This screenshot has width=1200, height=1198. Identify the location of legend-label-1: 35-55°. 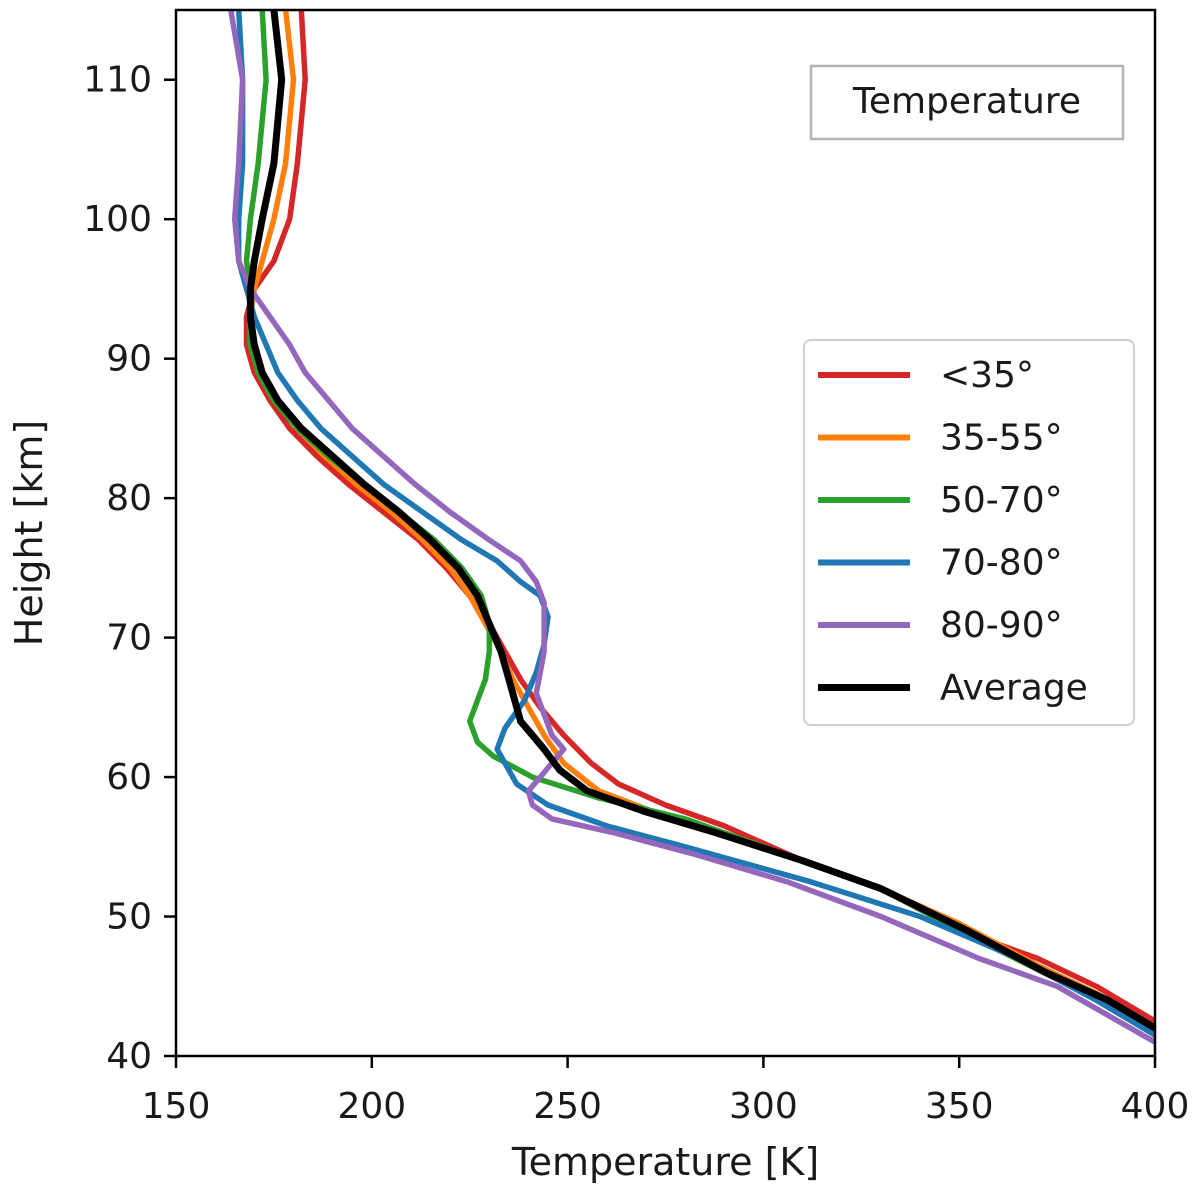
(1001, 438).